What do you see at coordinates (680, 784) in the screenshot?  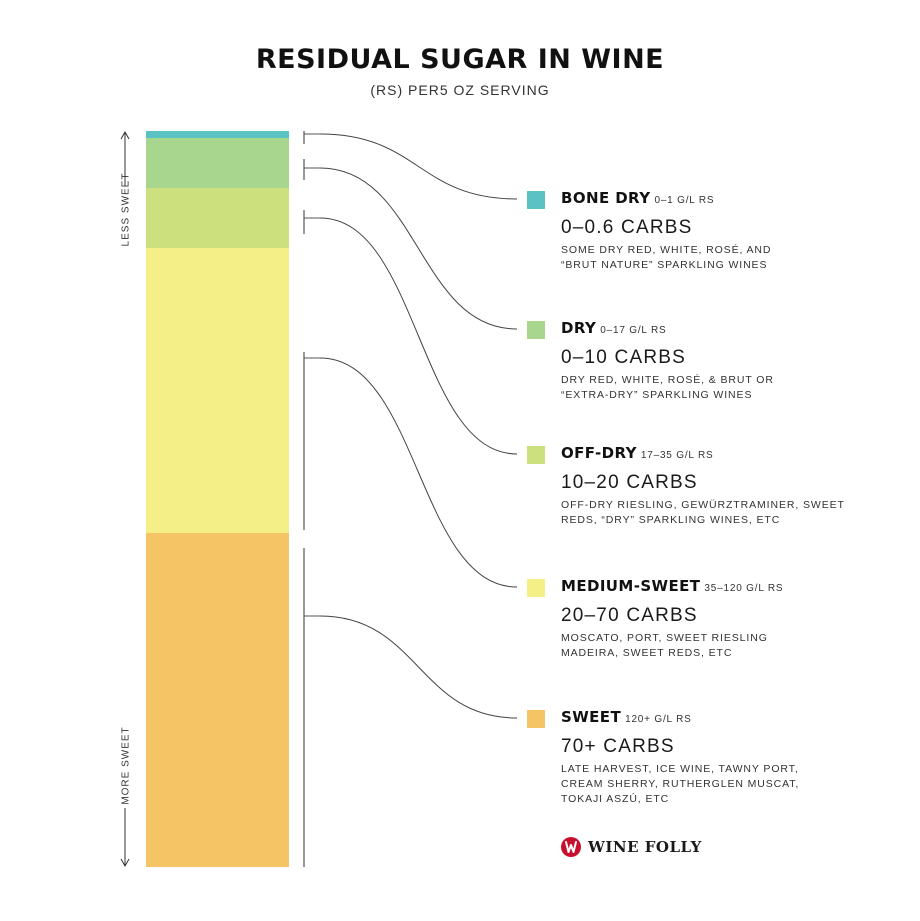 I see `wine-examples-line: CREAM SHERRY, RUTHERGLEN MUSCAT,` at bounding box center [680, 784].